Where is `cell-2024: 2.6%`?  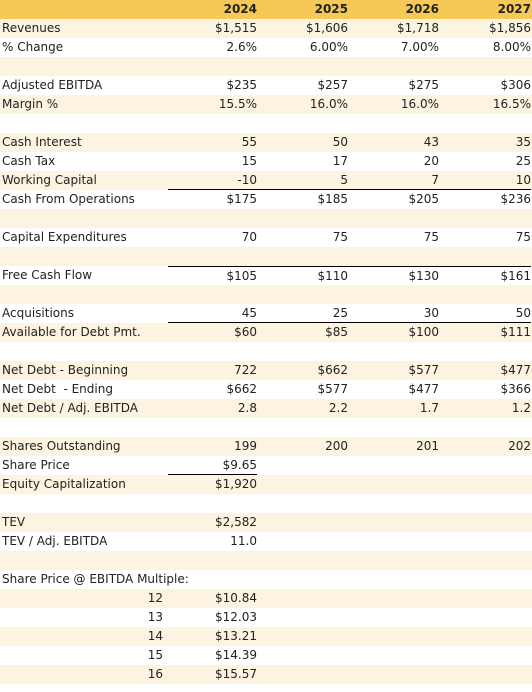 cell-2024: 2.6% is located at coordinates (242, 47).